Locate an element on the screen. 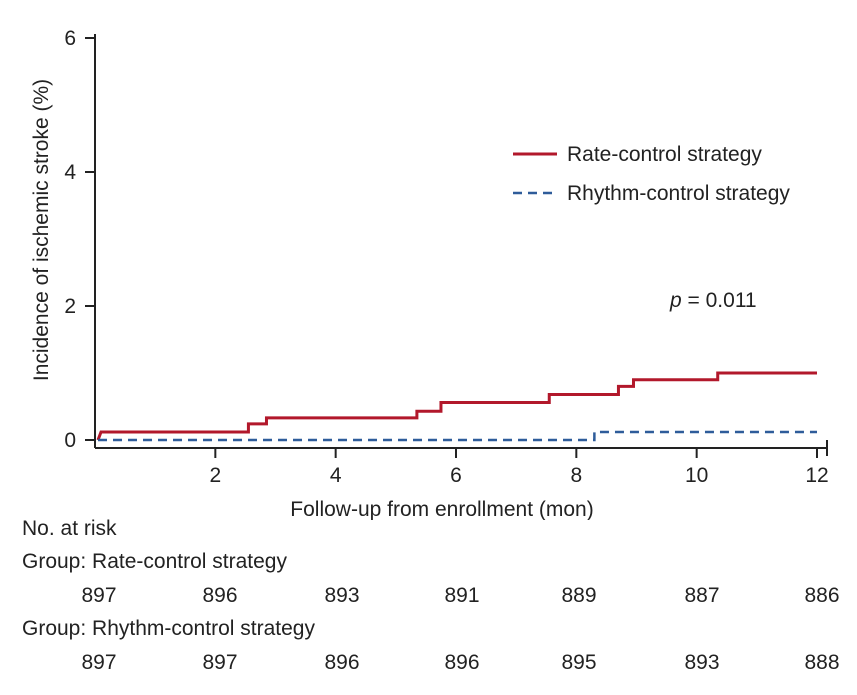 This screenshot has width=857, height=695. x-tick-label: 10 is located at coordinates (696, 475).